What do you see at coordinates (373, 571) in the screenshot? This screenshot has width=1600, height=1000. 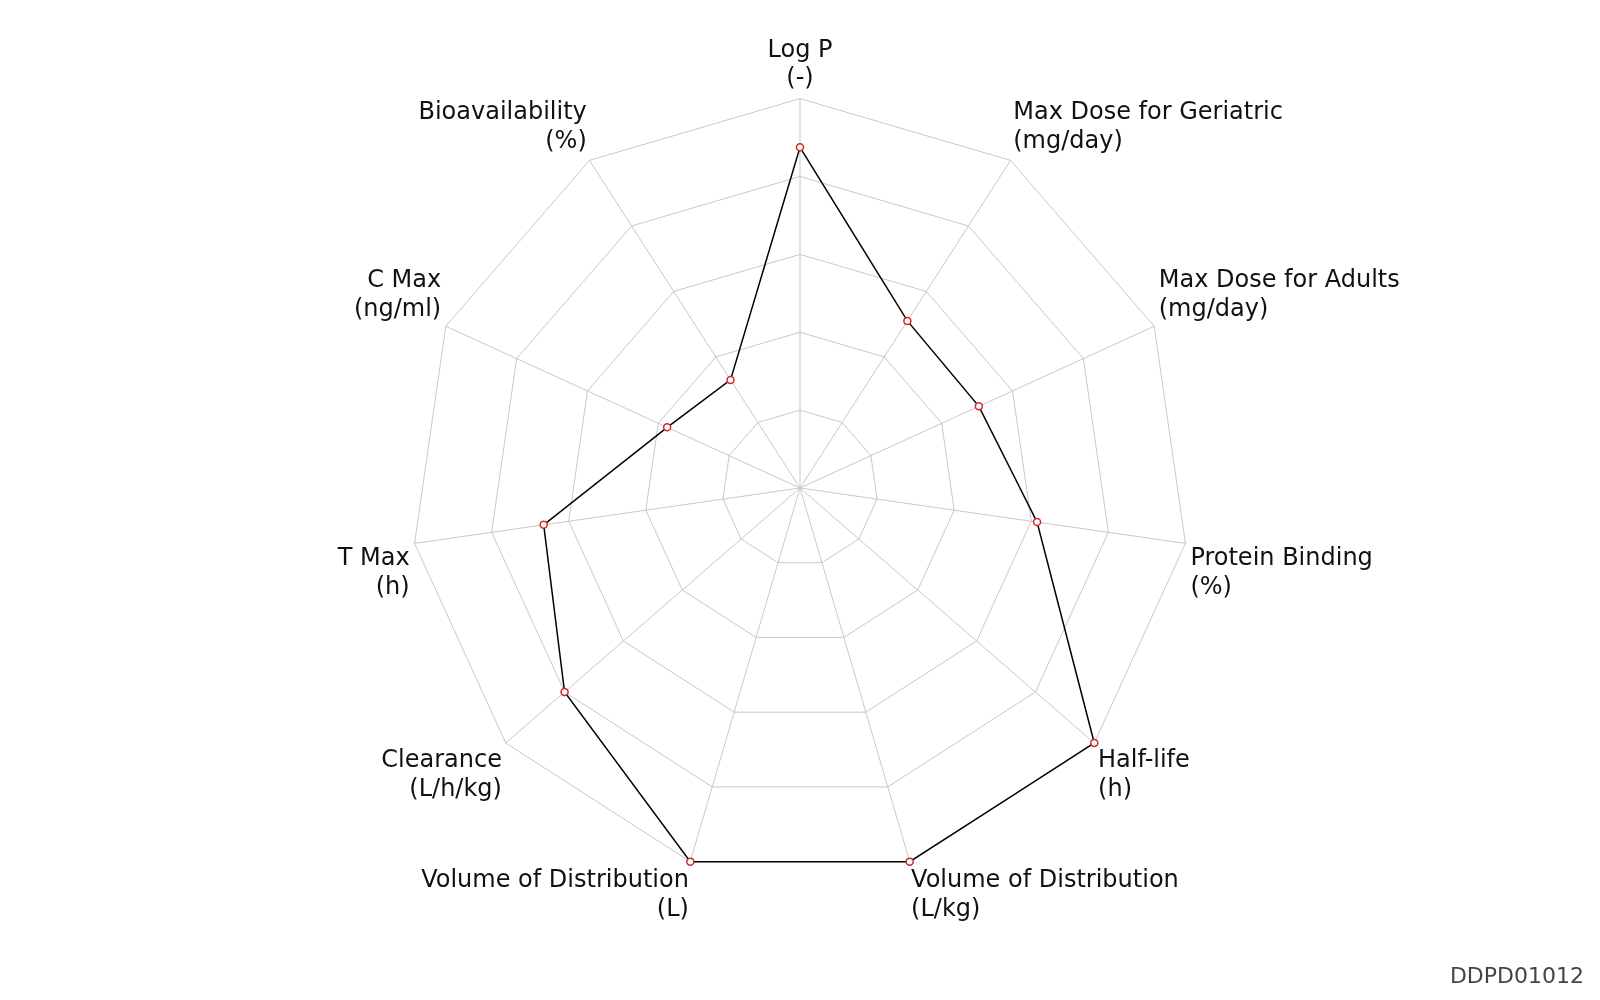 I see `spoke-label: T Max (h)` at bounding box center [373, 571].